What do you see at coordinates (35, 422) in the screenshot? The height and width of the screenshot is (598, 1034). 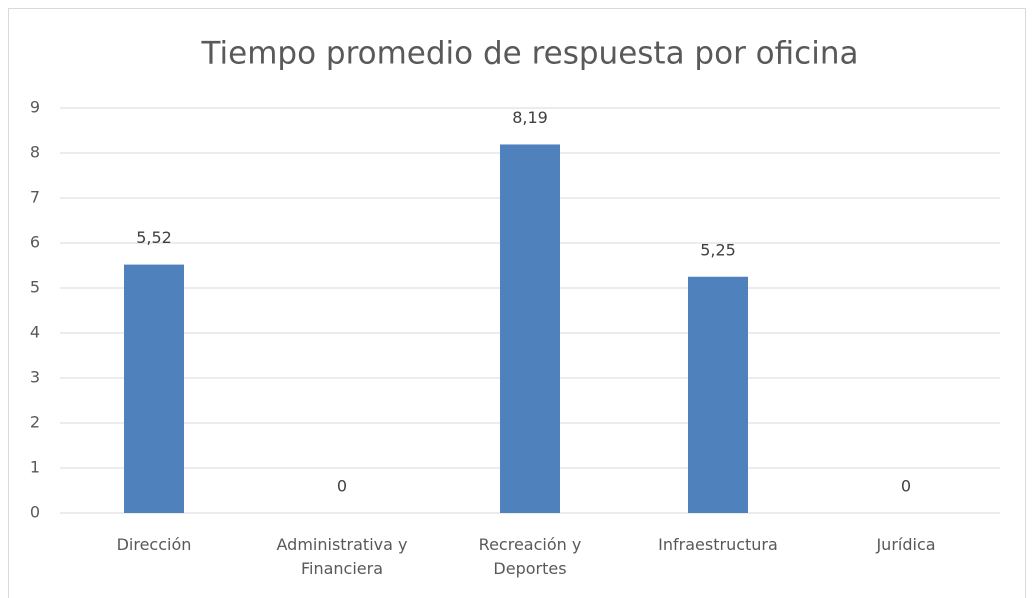 I see `y-tick-label: 2` at bounding box center [35, 422].